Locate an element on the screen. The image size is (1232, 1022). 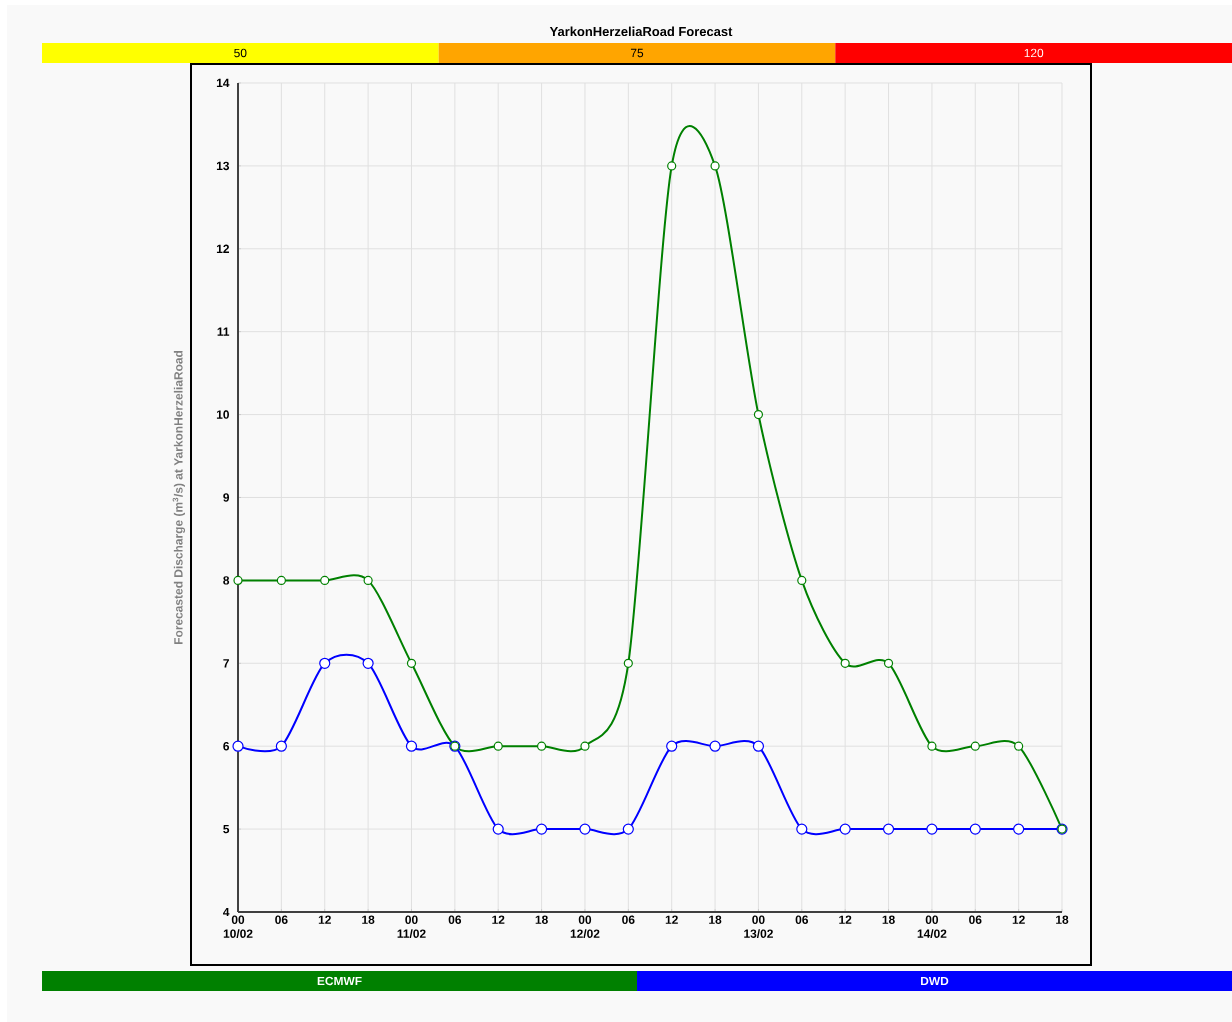
chart-title: YarkonHerzeliaRoad Forecast is located at coordinates (641, 31).